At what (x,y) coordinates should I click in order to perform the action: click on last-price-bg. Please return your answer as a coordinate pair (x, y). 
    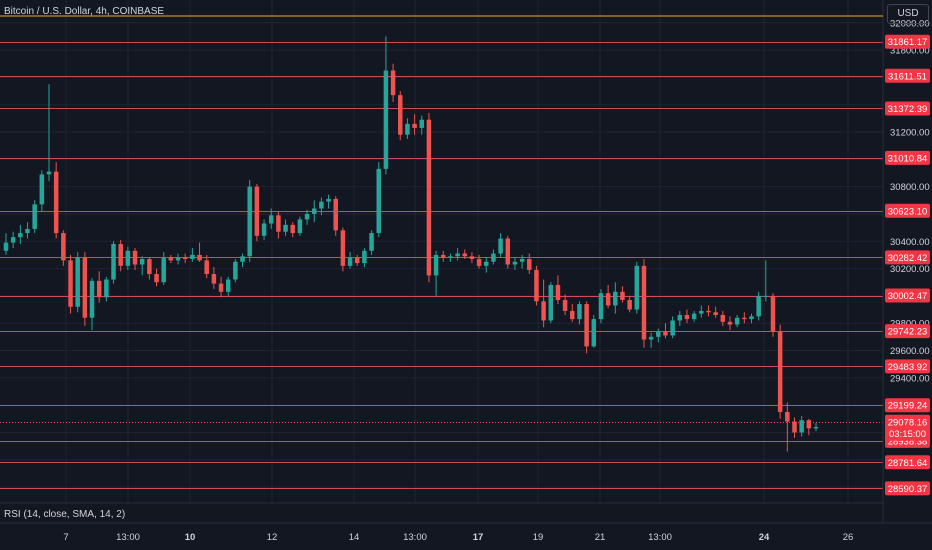
    Looking at the image, I should click on (907, 427).